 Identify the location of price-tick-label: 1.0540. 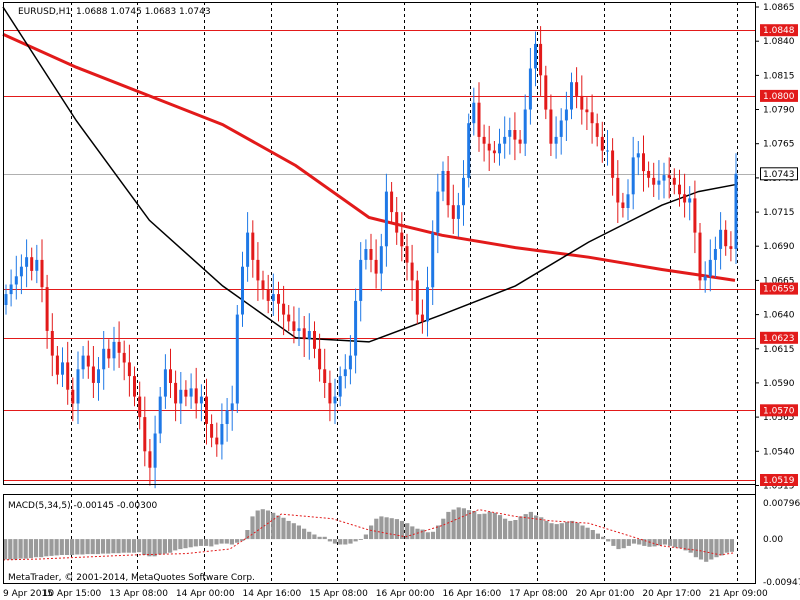
(779, 452).